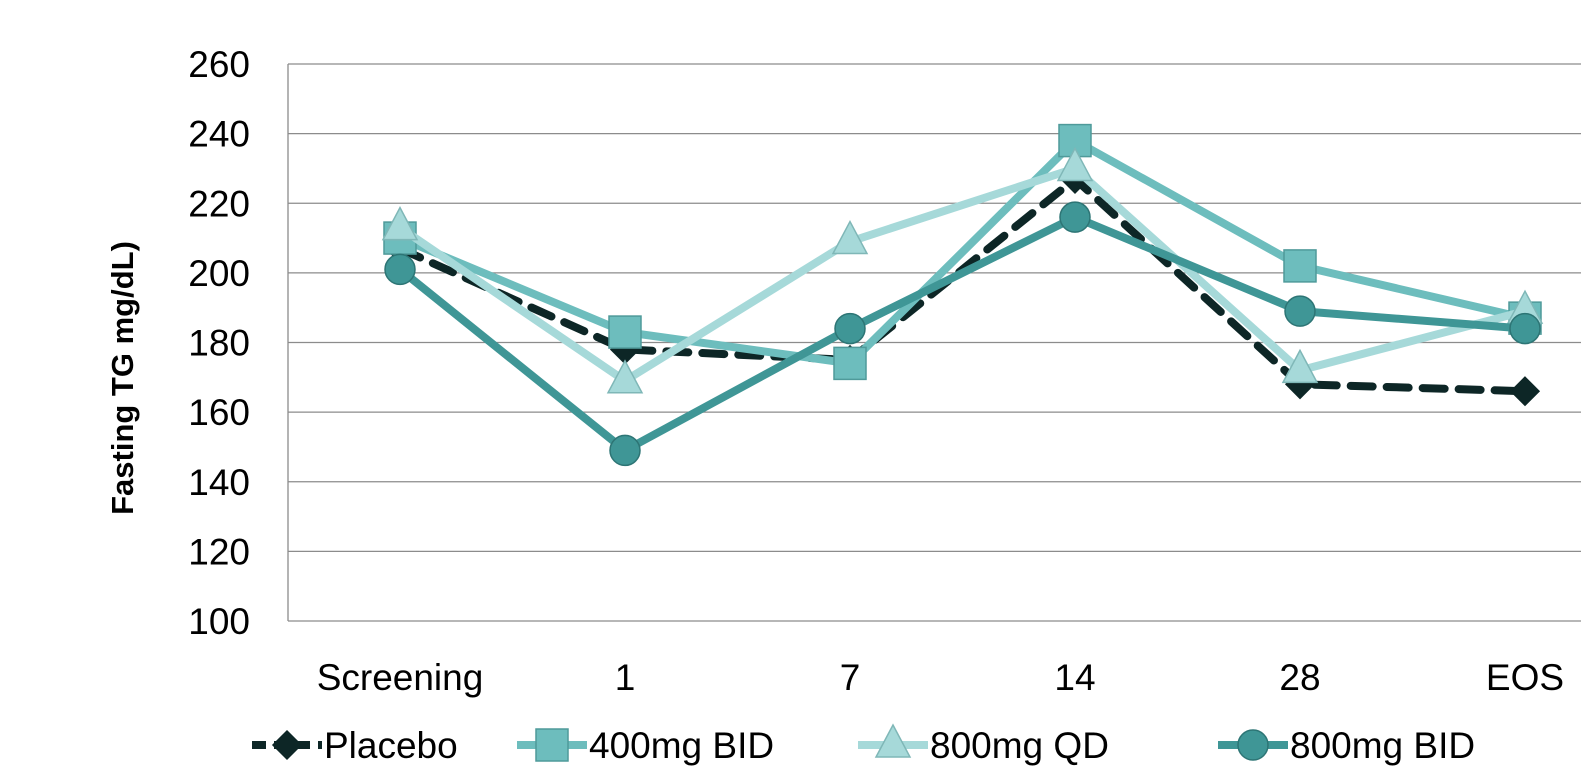 The image size is (1581, 771). Describe the element at coordinates (219, 134) in the screenshot. I see `y-tick-label: 240` at that location.